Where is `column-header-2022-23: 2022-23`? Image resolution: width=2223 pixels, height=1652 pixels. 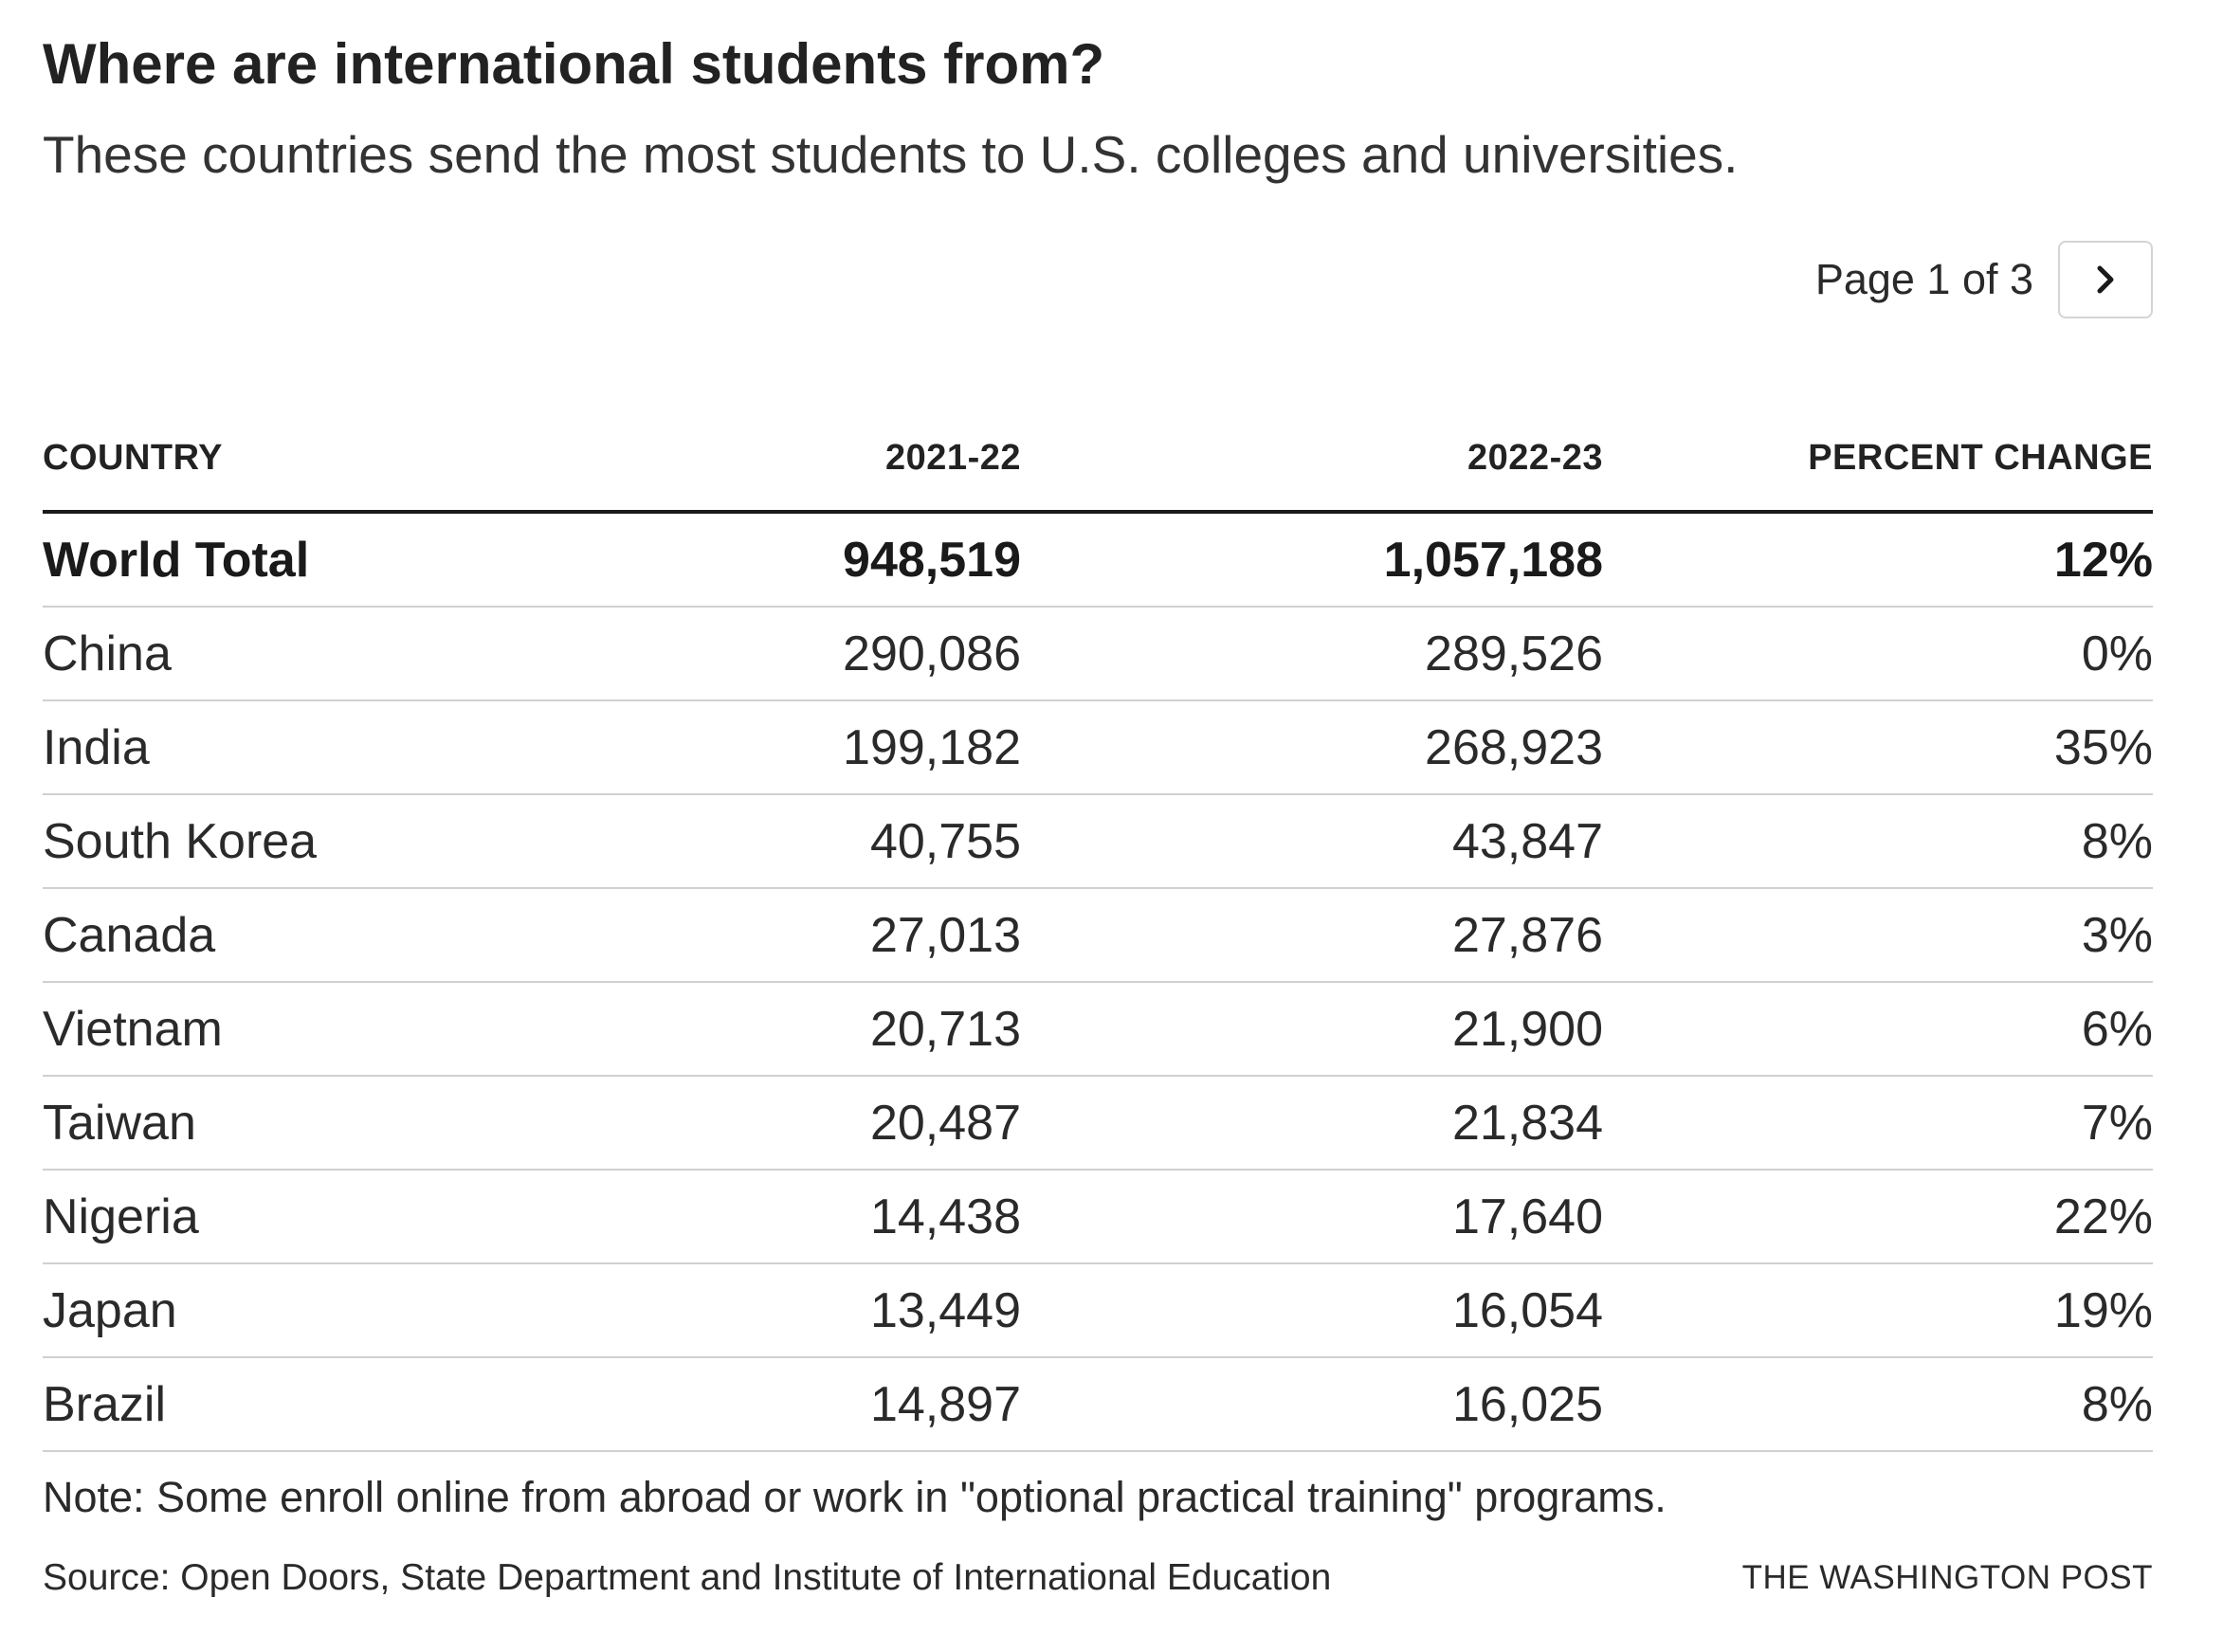
column-header-2022-23: 2022-23 is located at coordinates (1312, 460).